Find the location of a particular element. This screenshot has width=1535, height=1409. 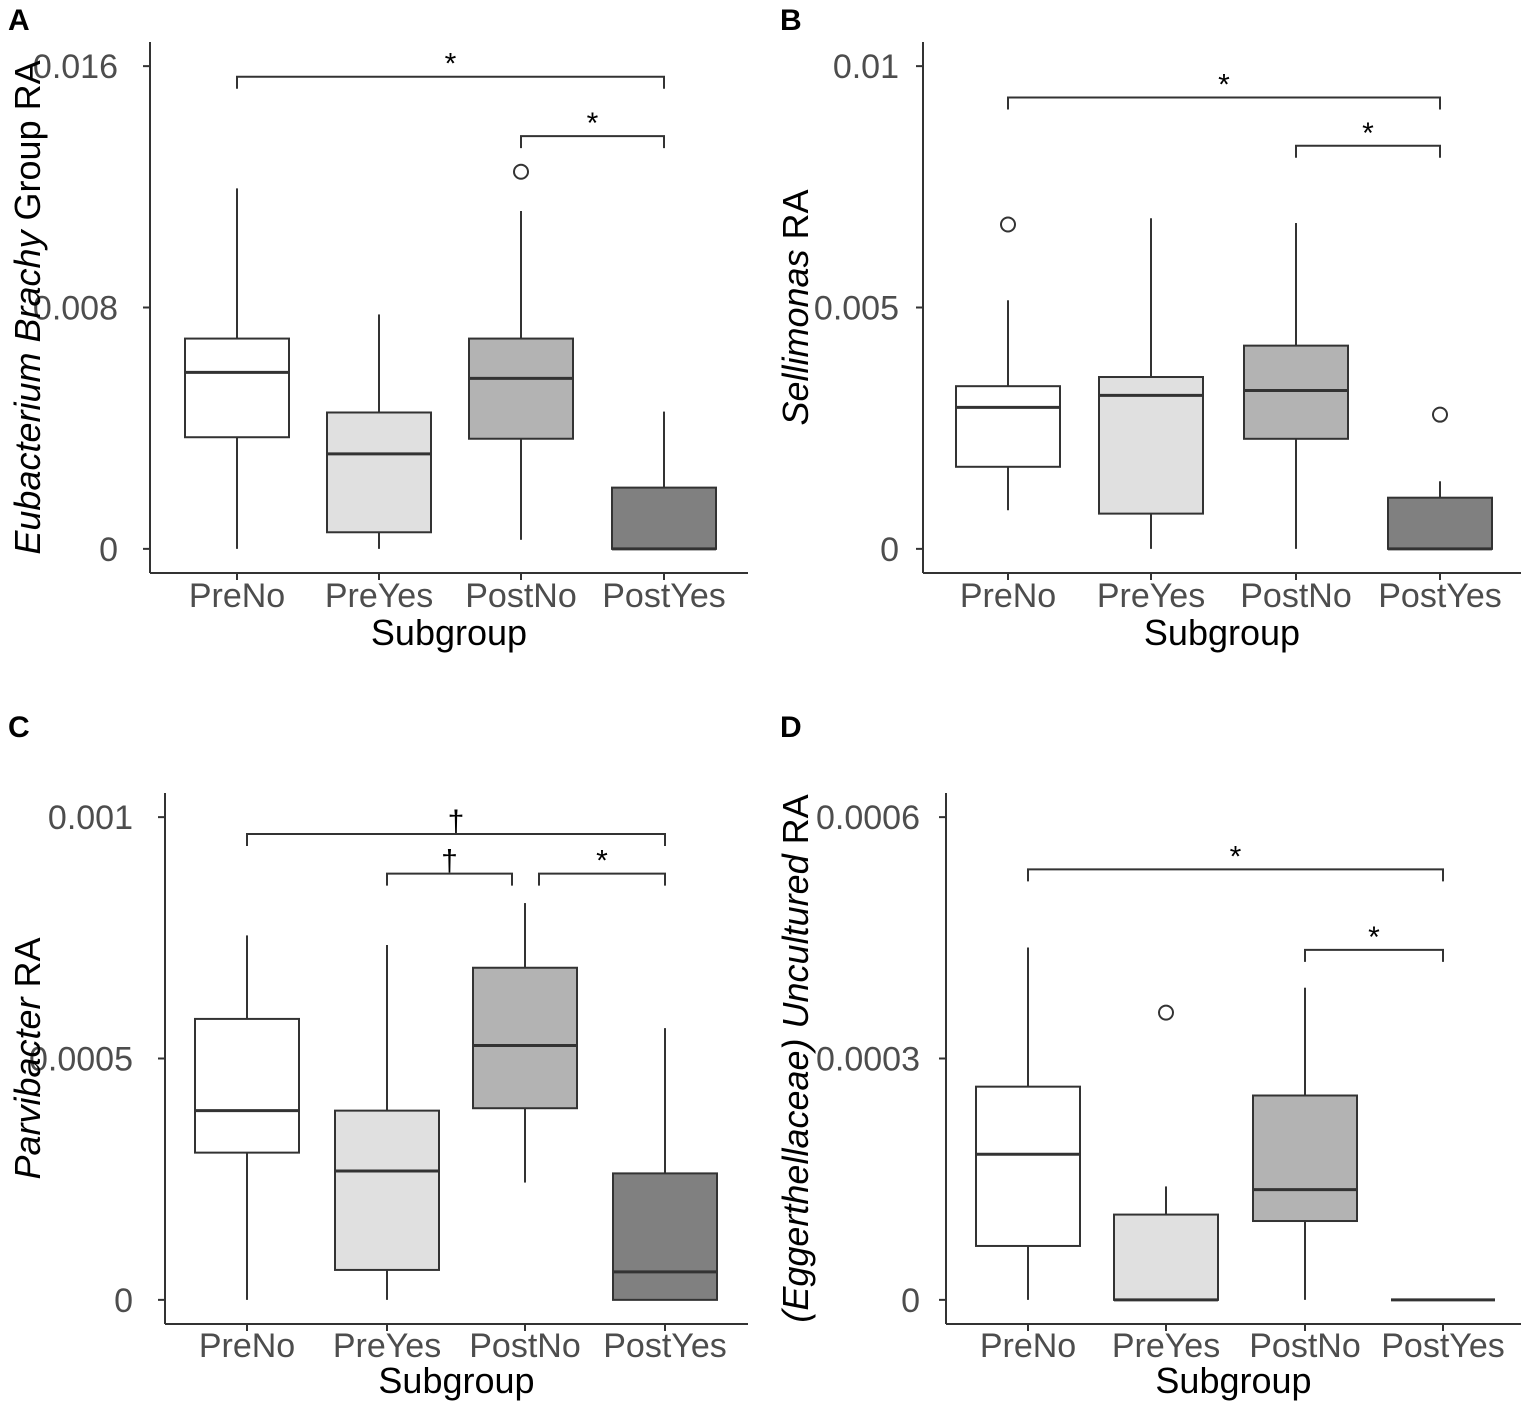

y-axis-title-part: Sellimonas is located at coordinates (795, 337).